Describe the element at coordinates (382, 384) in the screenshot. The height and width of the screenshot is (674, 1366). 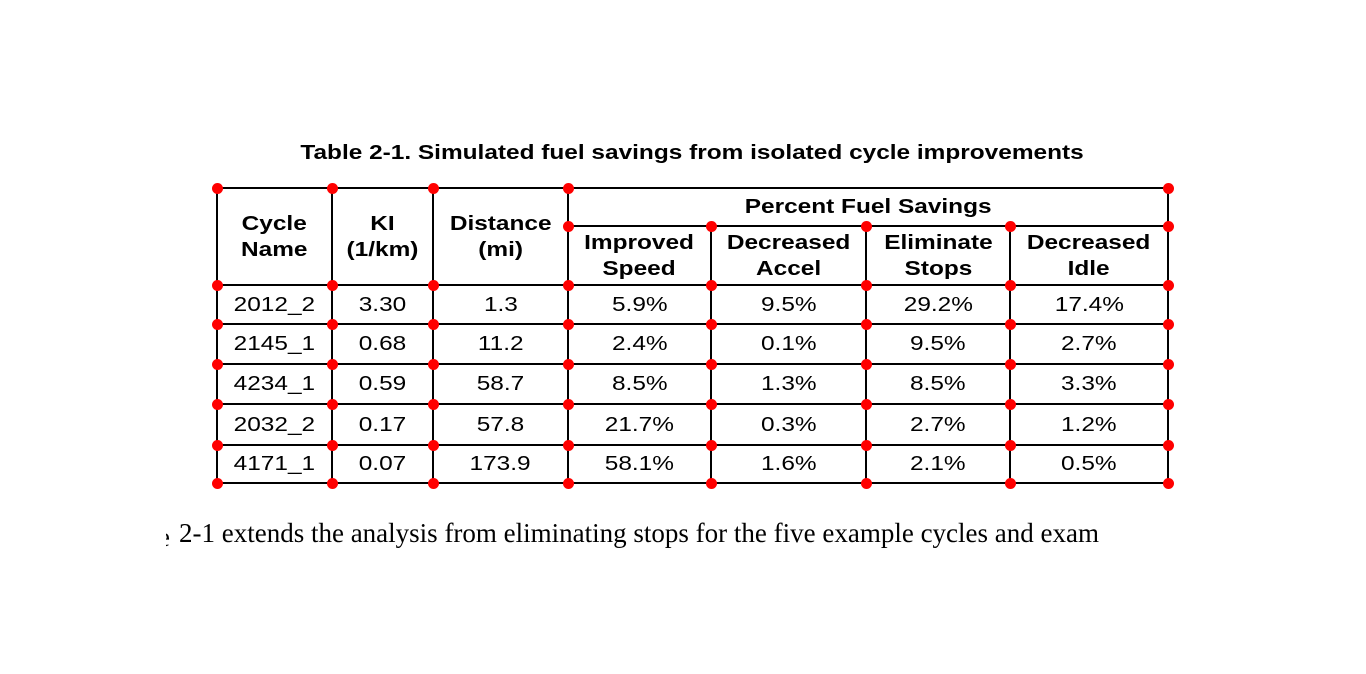
I see `cell-value: 0.59` at that location.